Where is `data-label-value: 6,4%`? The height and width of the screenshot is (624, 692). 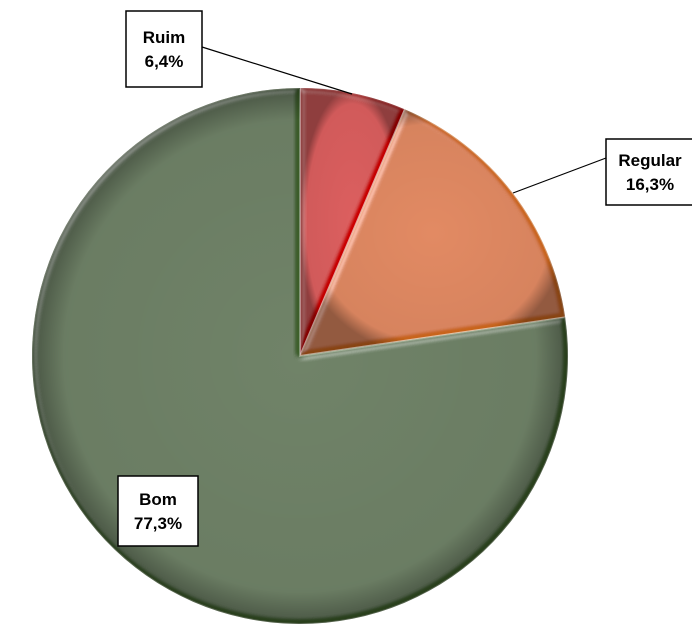 data-label-value: 6,4% is located at coordinates (164, 61).